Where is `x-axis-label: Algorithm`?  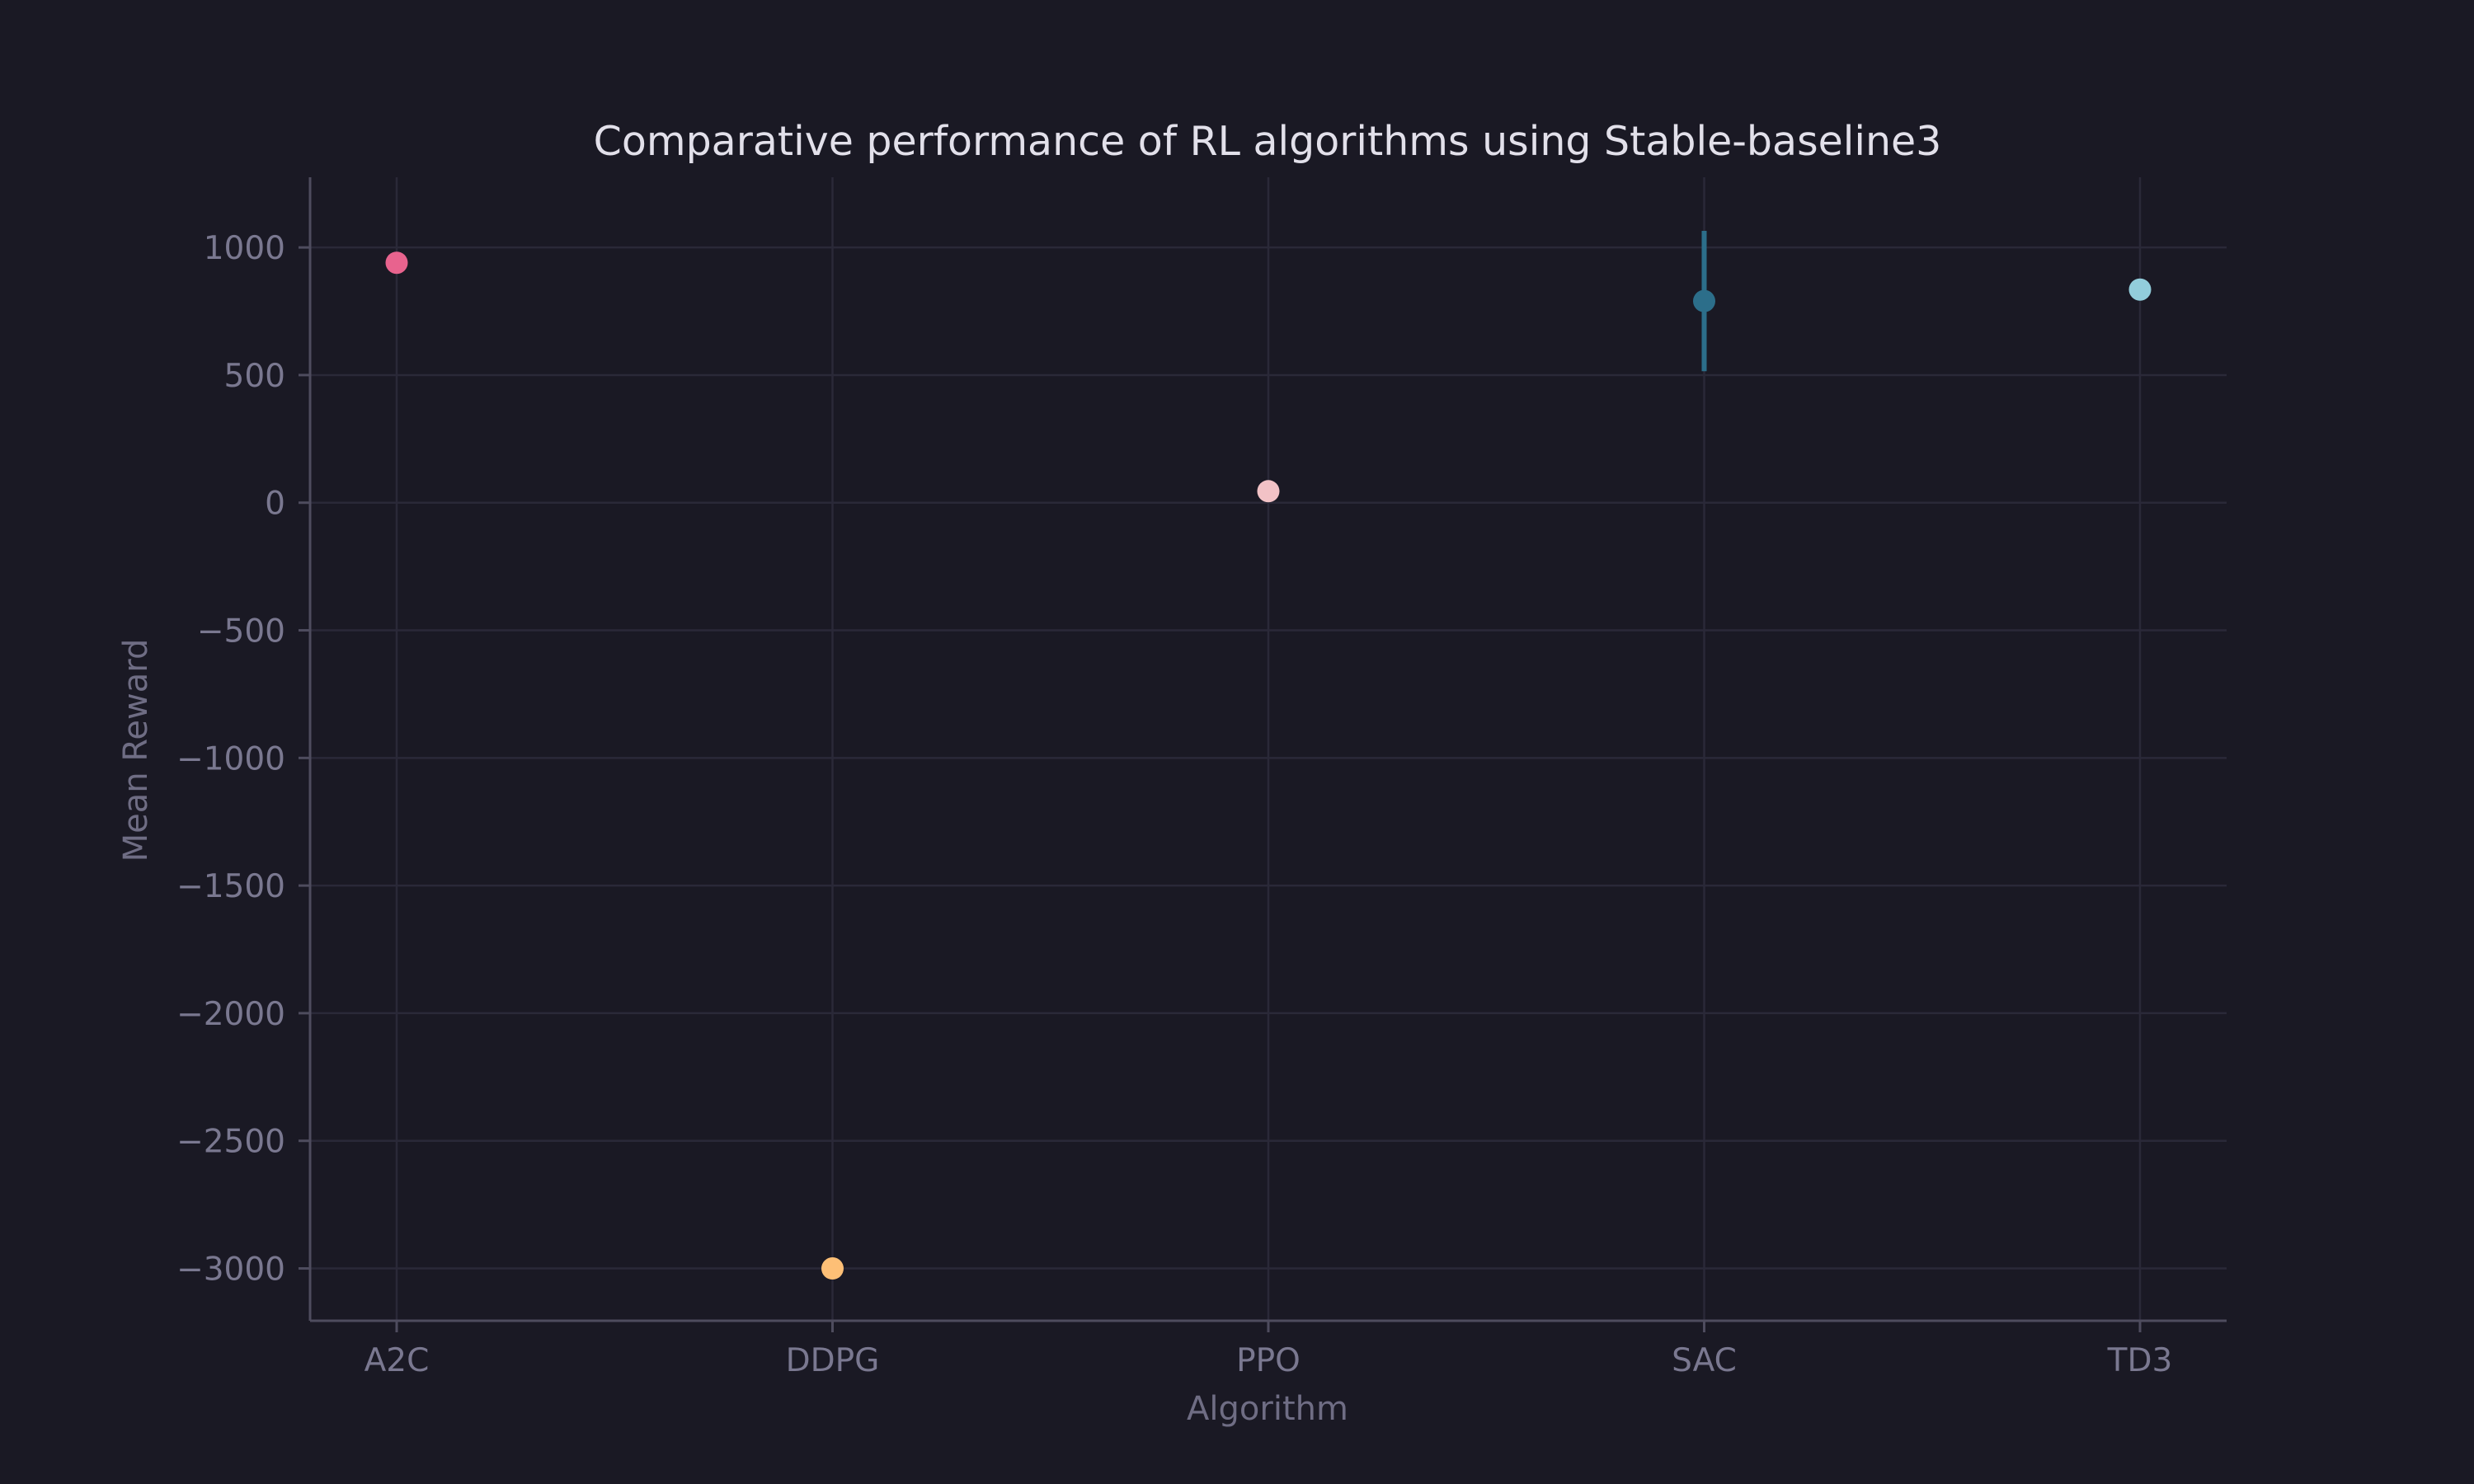
x-axis-label: Algorithm is located at coordinates (1267, 1409).